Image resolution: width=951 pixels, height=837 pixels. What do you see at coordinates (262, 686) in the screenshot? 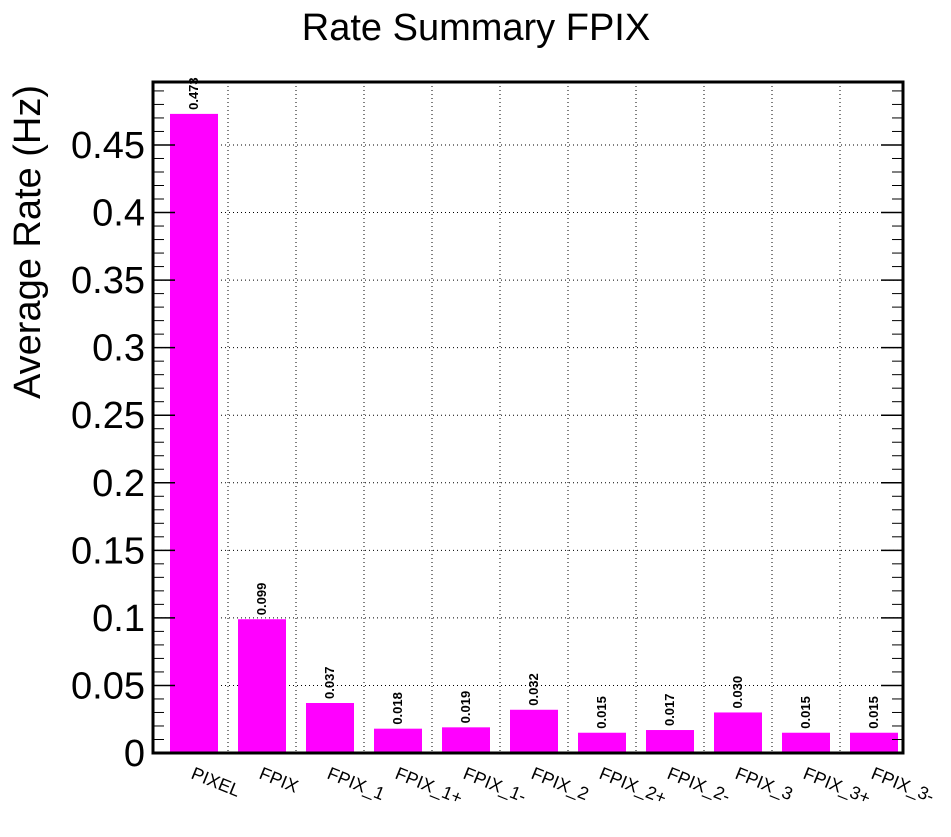
I see `bar-FPIX` at bounding box center [262, 686].